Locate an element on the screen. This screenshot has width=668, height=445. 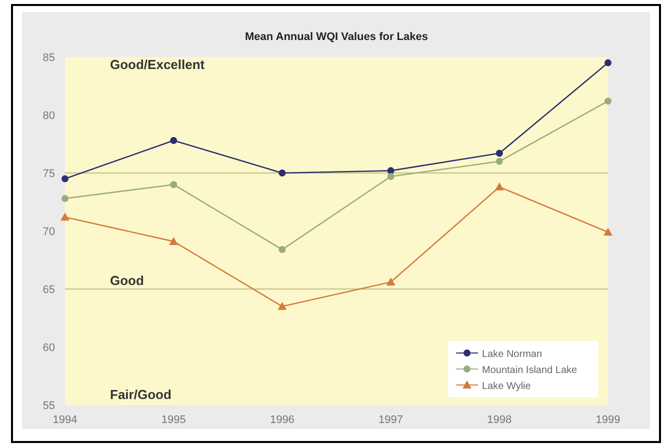
y-tick-label: 85 is located at coordinates (48, 58).